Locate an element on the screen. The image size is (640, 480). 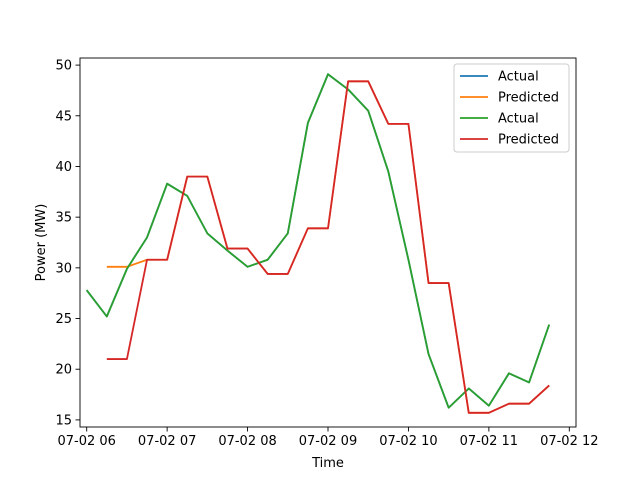
legend-frame is located at coordinates (511, 108).